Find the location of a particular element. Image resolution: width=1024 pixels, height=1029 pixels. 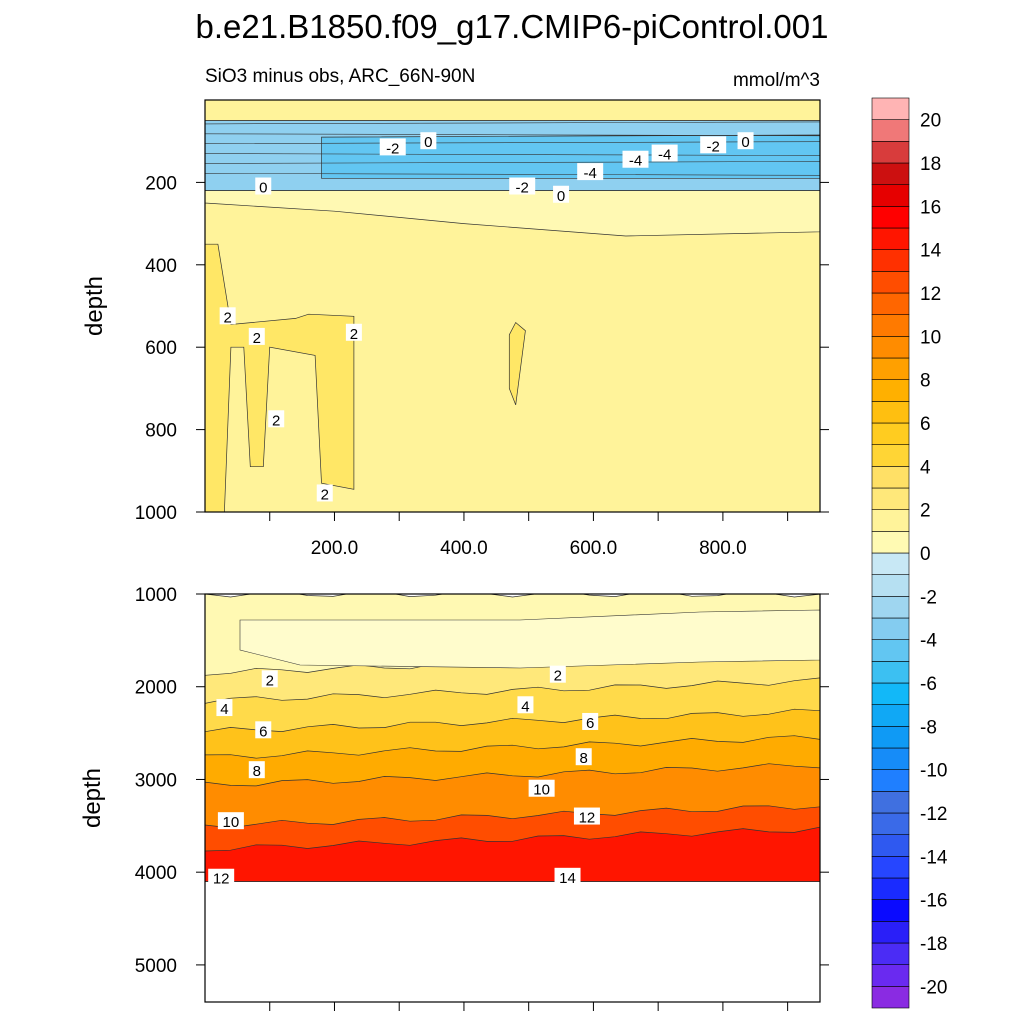

bottom-ylabel: depth is located at coordinates (92, 798).